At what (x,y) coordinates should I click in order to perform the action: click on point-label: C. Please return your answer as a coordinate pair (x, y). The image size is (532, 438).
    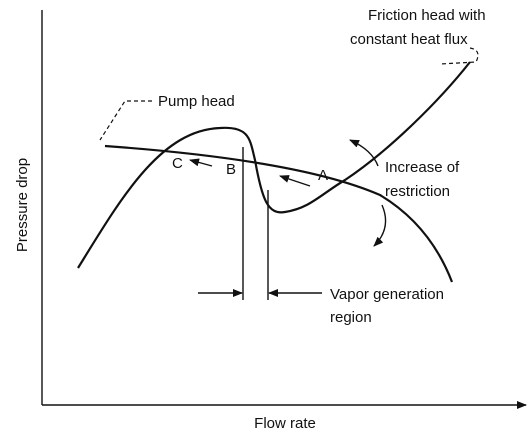
    Looking at the image, I should click on (177, 163).